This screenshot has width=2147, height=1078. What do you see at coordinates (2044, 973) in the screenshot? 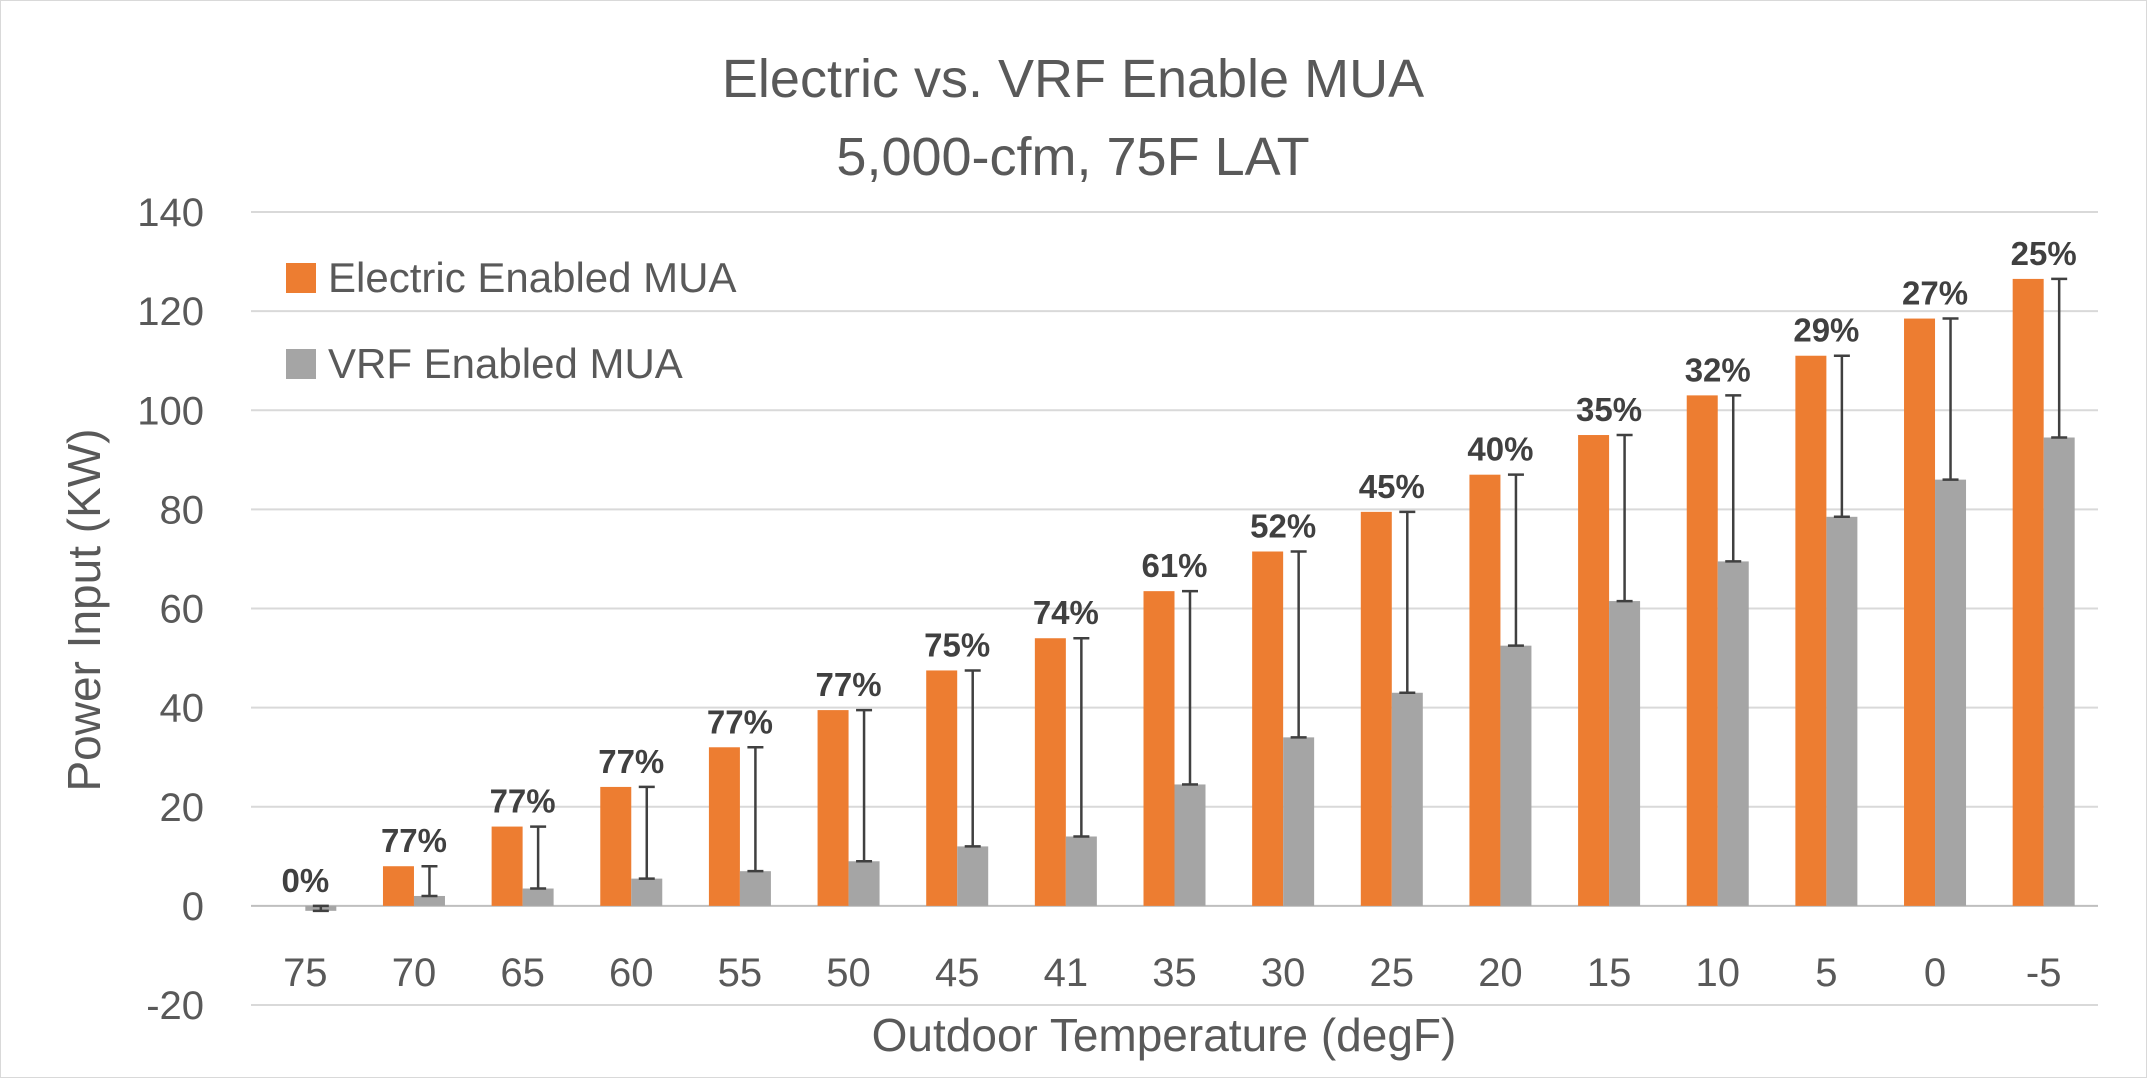
I see `x-tick-label: -5` at bounding box center [2044, 973].